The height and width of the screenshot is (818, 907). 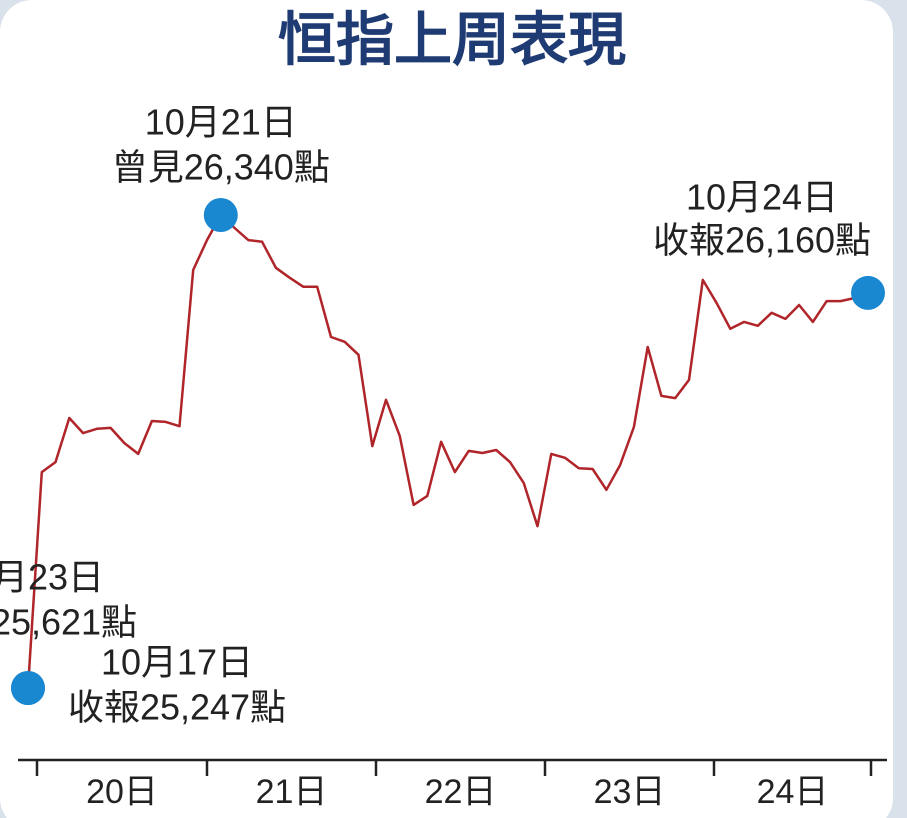 I want to click on annotation: 收報25,247點, so click(x=177, y=707).